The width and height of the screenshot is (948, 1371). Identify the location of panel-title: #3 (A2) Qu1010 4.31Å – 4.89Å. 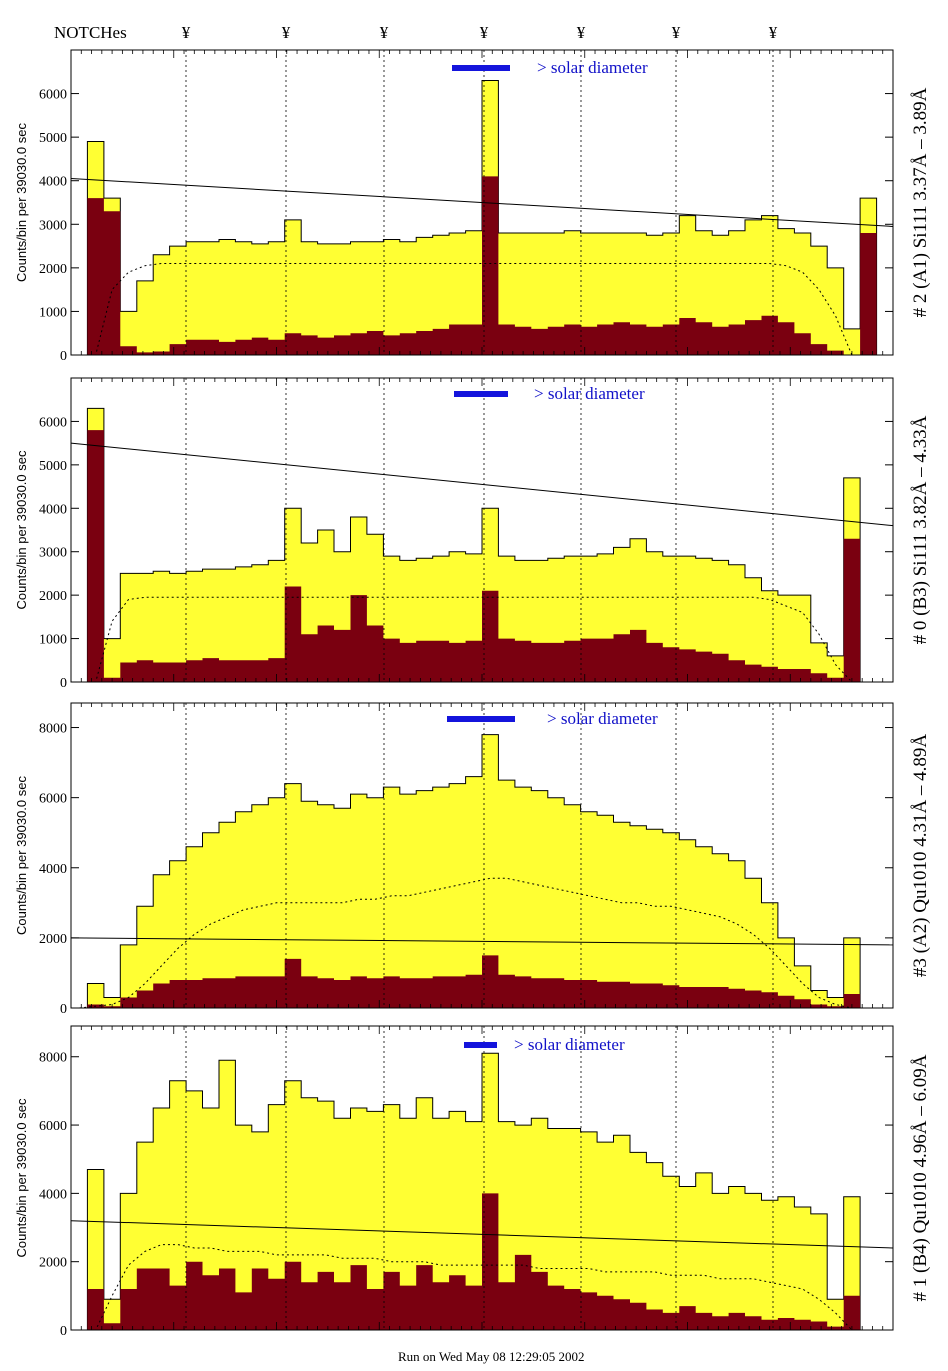
(920, 856).